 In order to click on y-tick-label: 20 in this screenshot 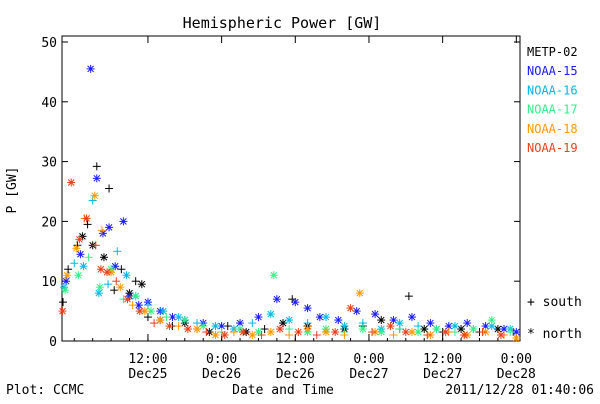, I will do `click(49, 222)`.